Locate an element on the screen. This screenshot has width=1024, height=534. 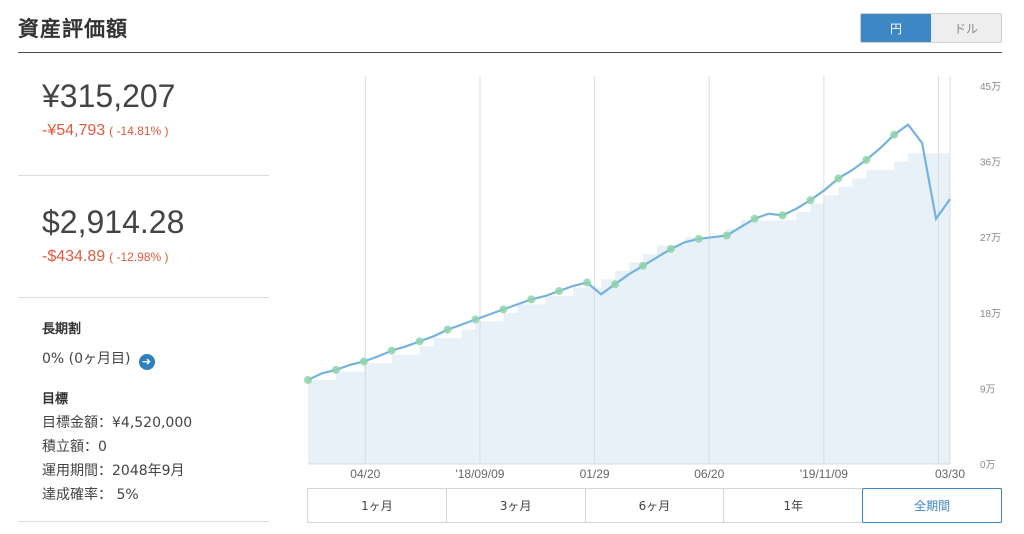
jpy-change-value: -¥54,793 is located at coordinates (74, 130).